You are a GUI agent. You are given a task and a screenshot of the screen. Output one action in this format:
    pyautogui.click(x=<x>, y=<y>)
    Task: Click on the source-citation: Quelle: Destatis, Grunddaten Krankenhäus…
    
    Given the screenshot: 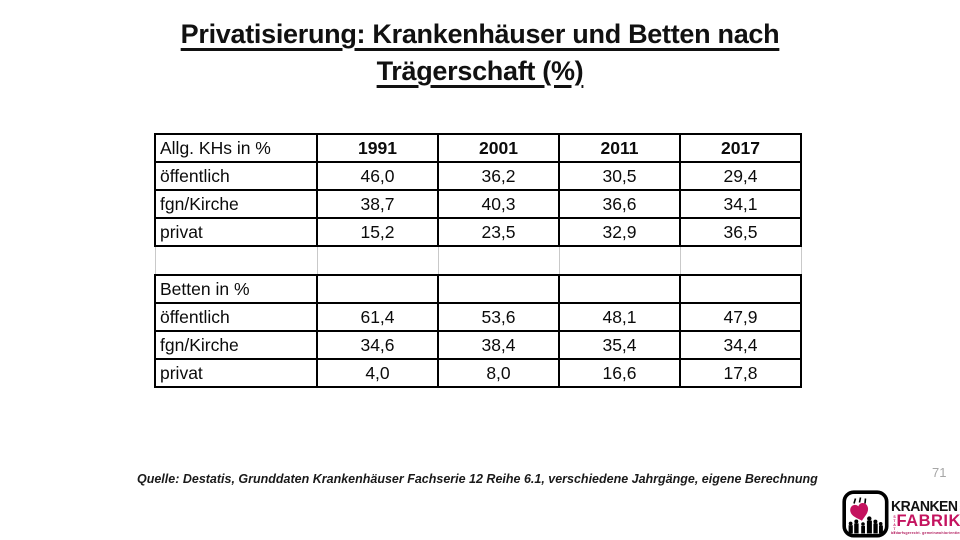 What is the action you would take?
    pyautogui.click(x=477, y=479)
    